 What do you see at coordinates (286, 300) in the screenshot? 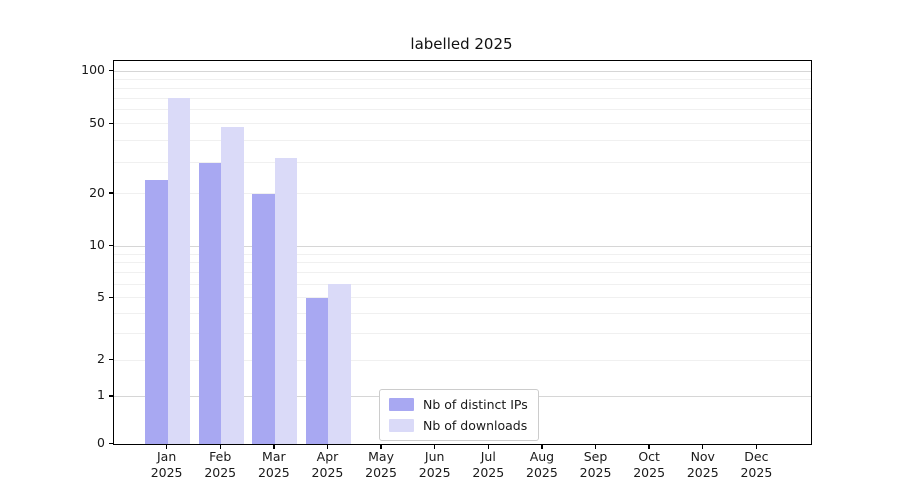
I see `bar-nb-of-downloads-mar` at bounding box center [286, 300].